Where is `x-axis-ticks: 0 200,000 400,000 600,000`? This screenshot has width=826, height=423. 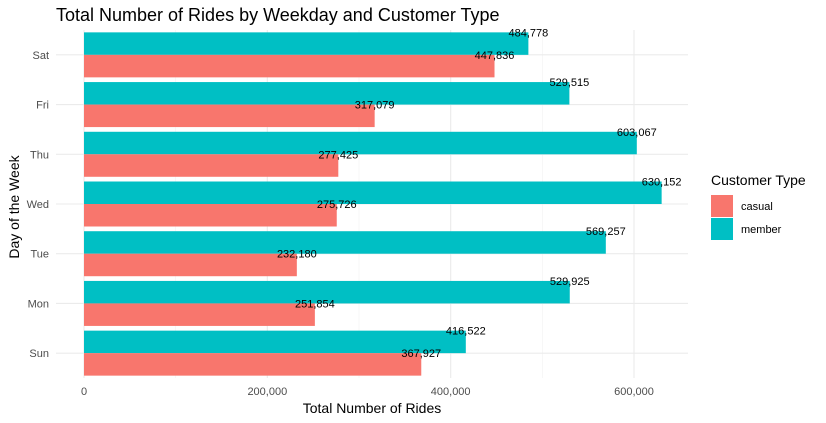 x-axis-ticks: 0 200,000 400,000 600,000 is located at coordinates (367, 392).